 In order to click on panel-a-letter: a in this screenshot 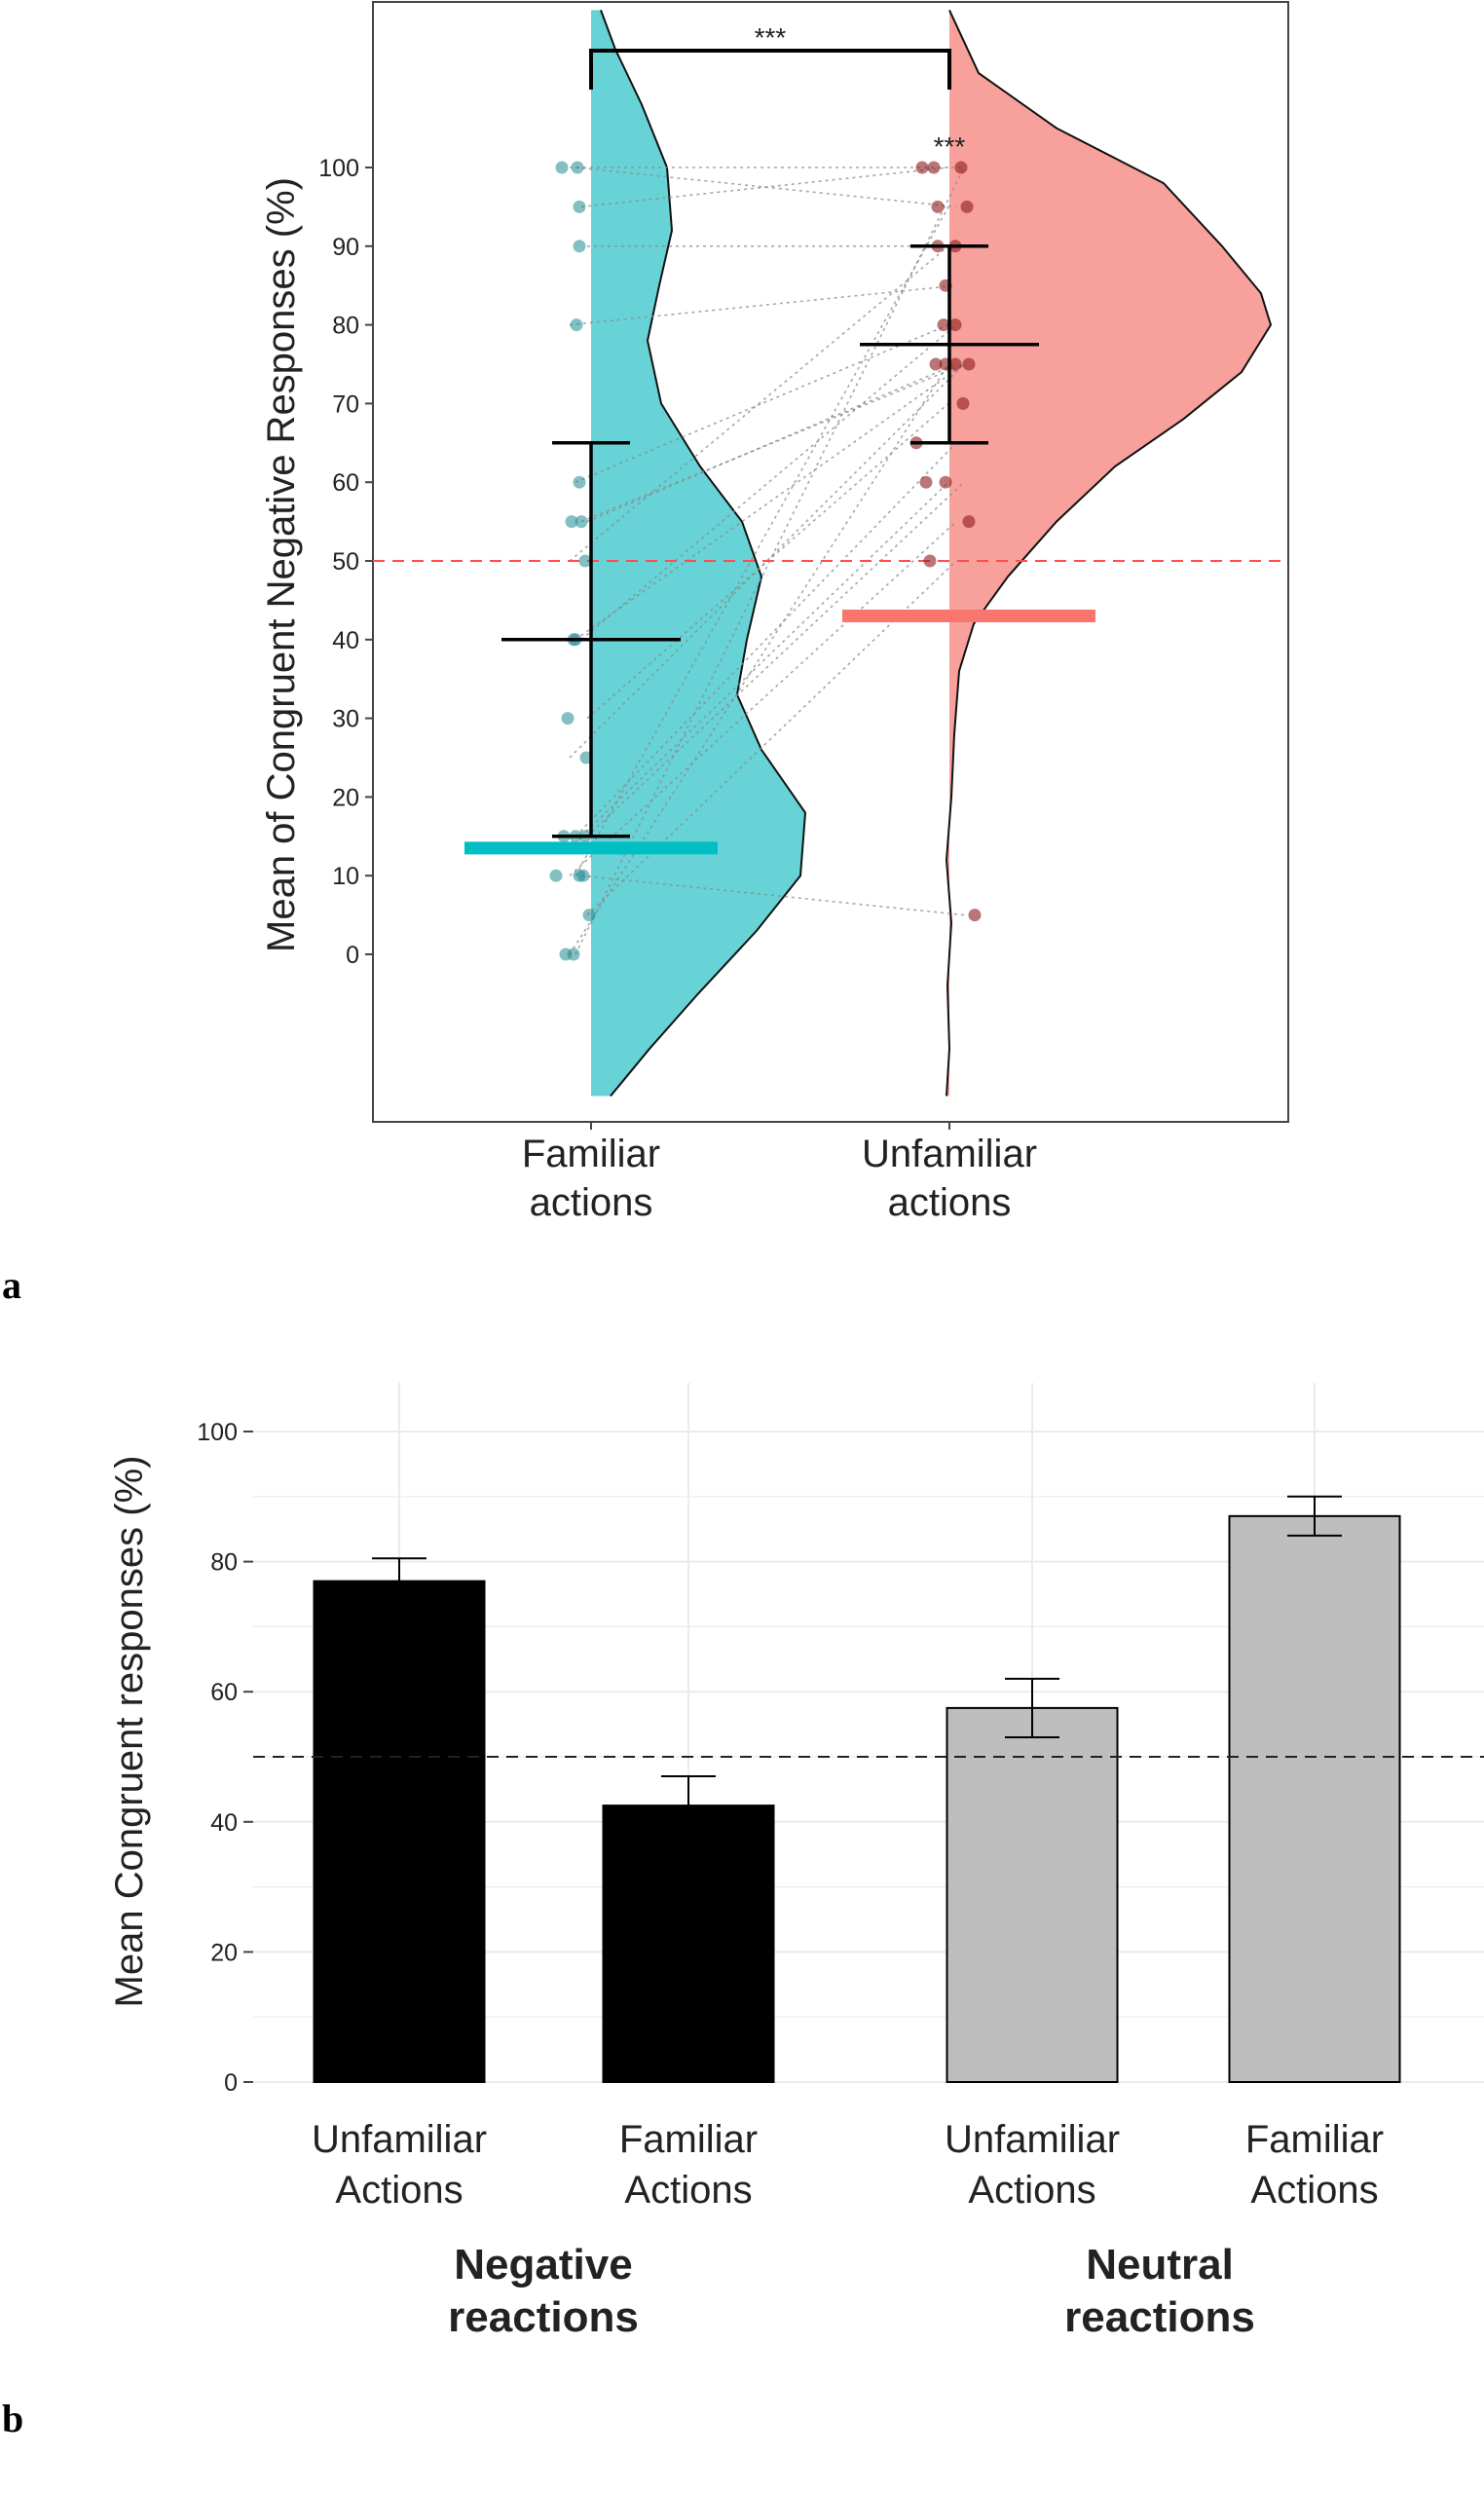, I will do `click(11, 1285)`.